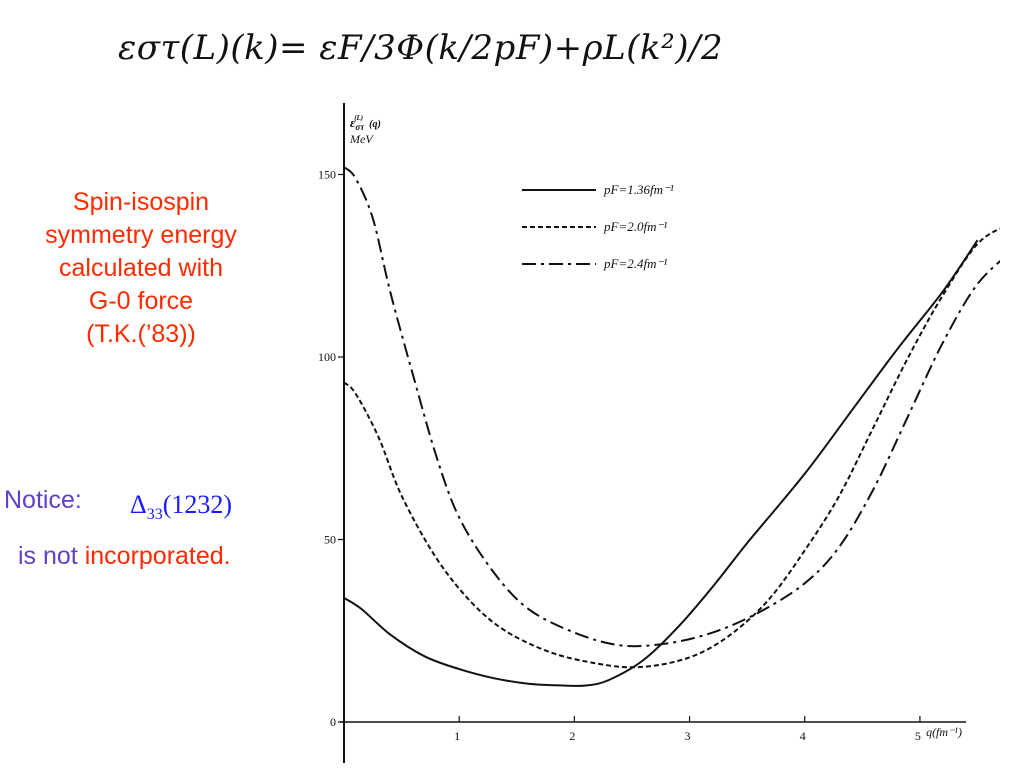 The width and height of the screenshot is (1024, 768). What do you see at coordinates (154, 515) in the screenshot?
I see `delta-subscript: 33` at bounding box center [154, 515].